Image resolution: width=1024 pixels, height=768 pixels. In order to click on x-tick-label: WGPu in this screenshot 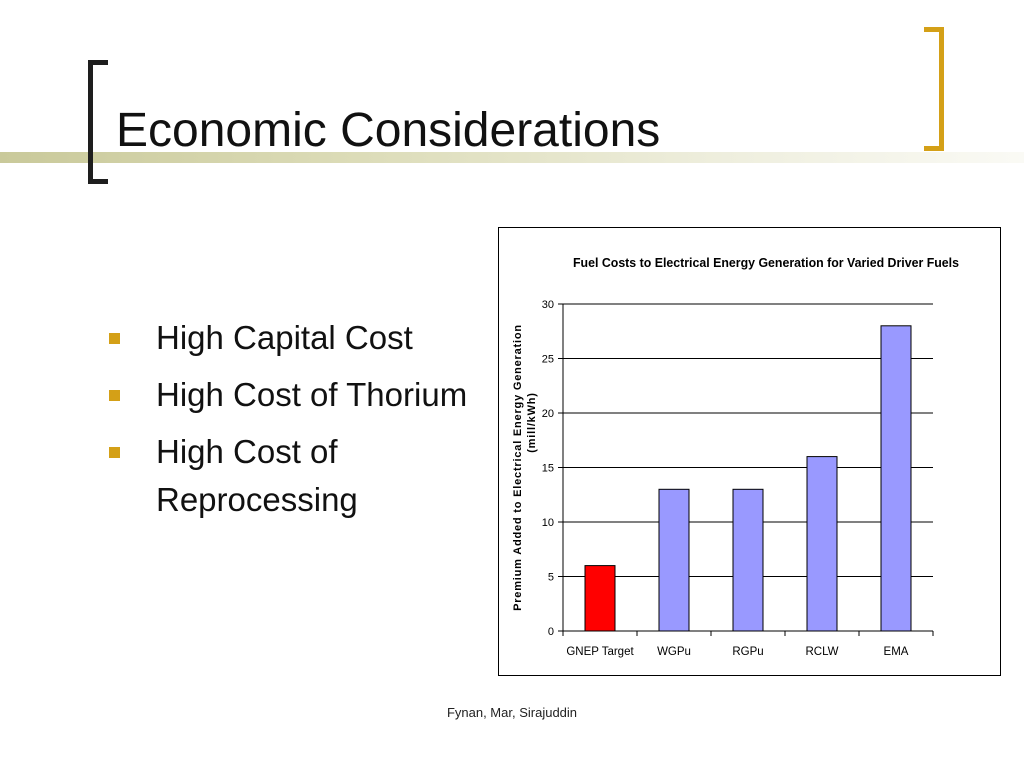, I will do `click(674, 652)`.